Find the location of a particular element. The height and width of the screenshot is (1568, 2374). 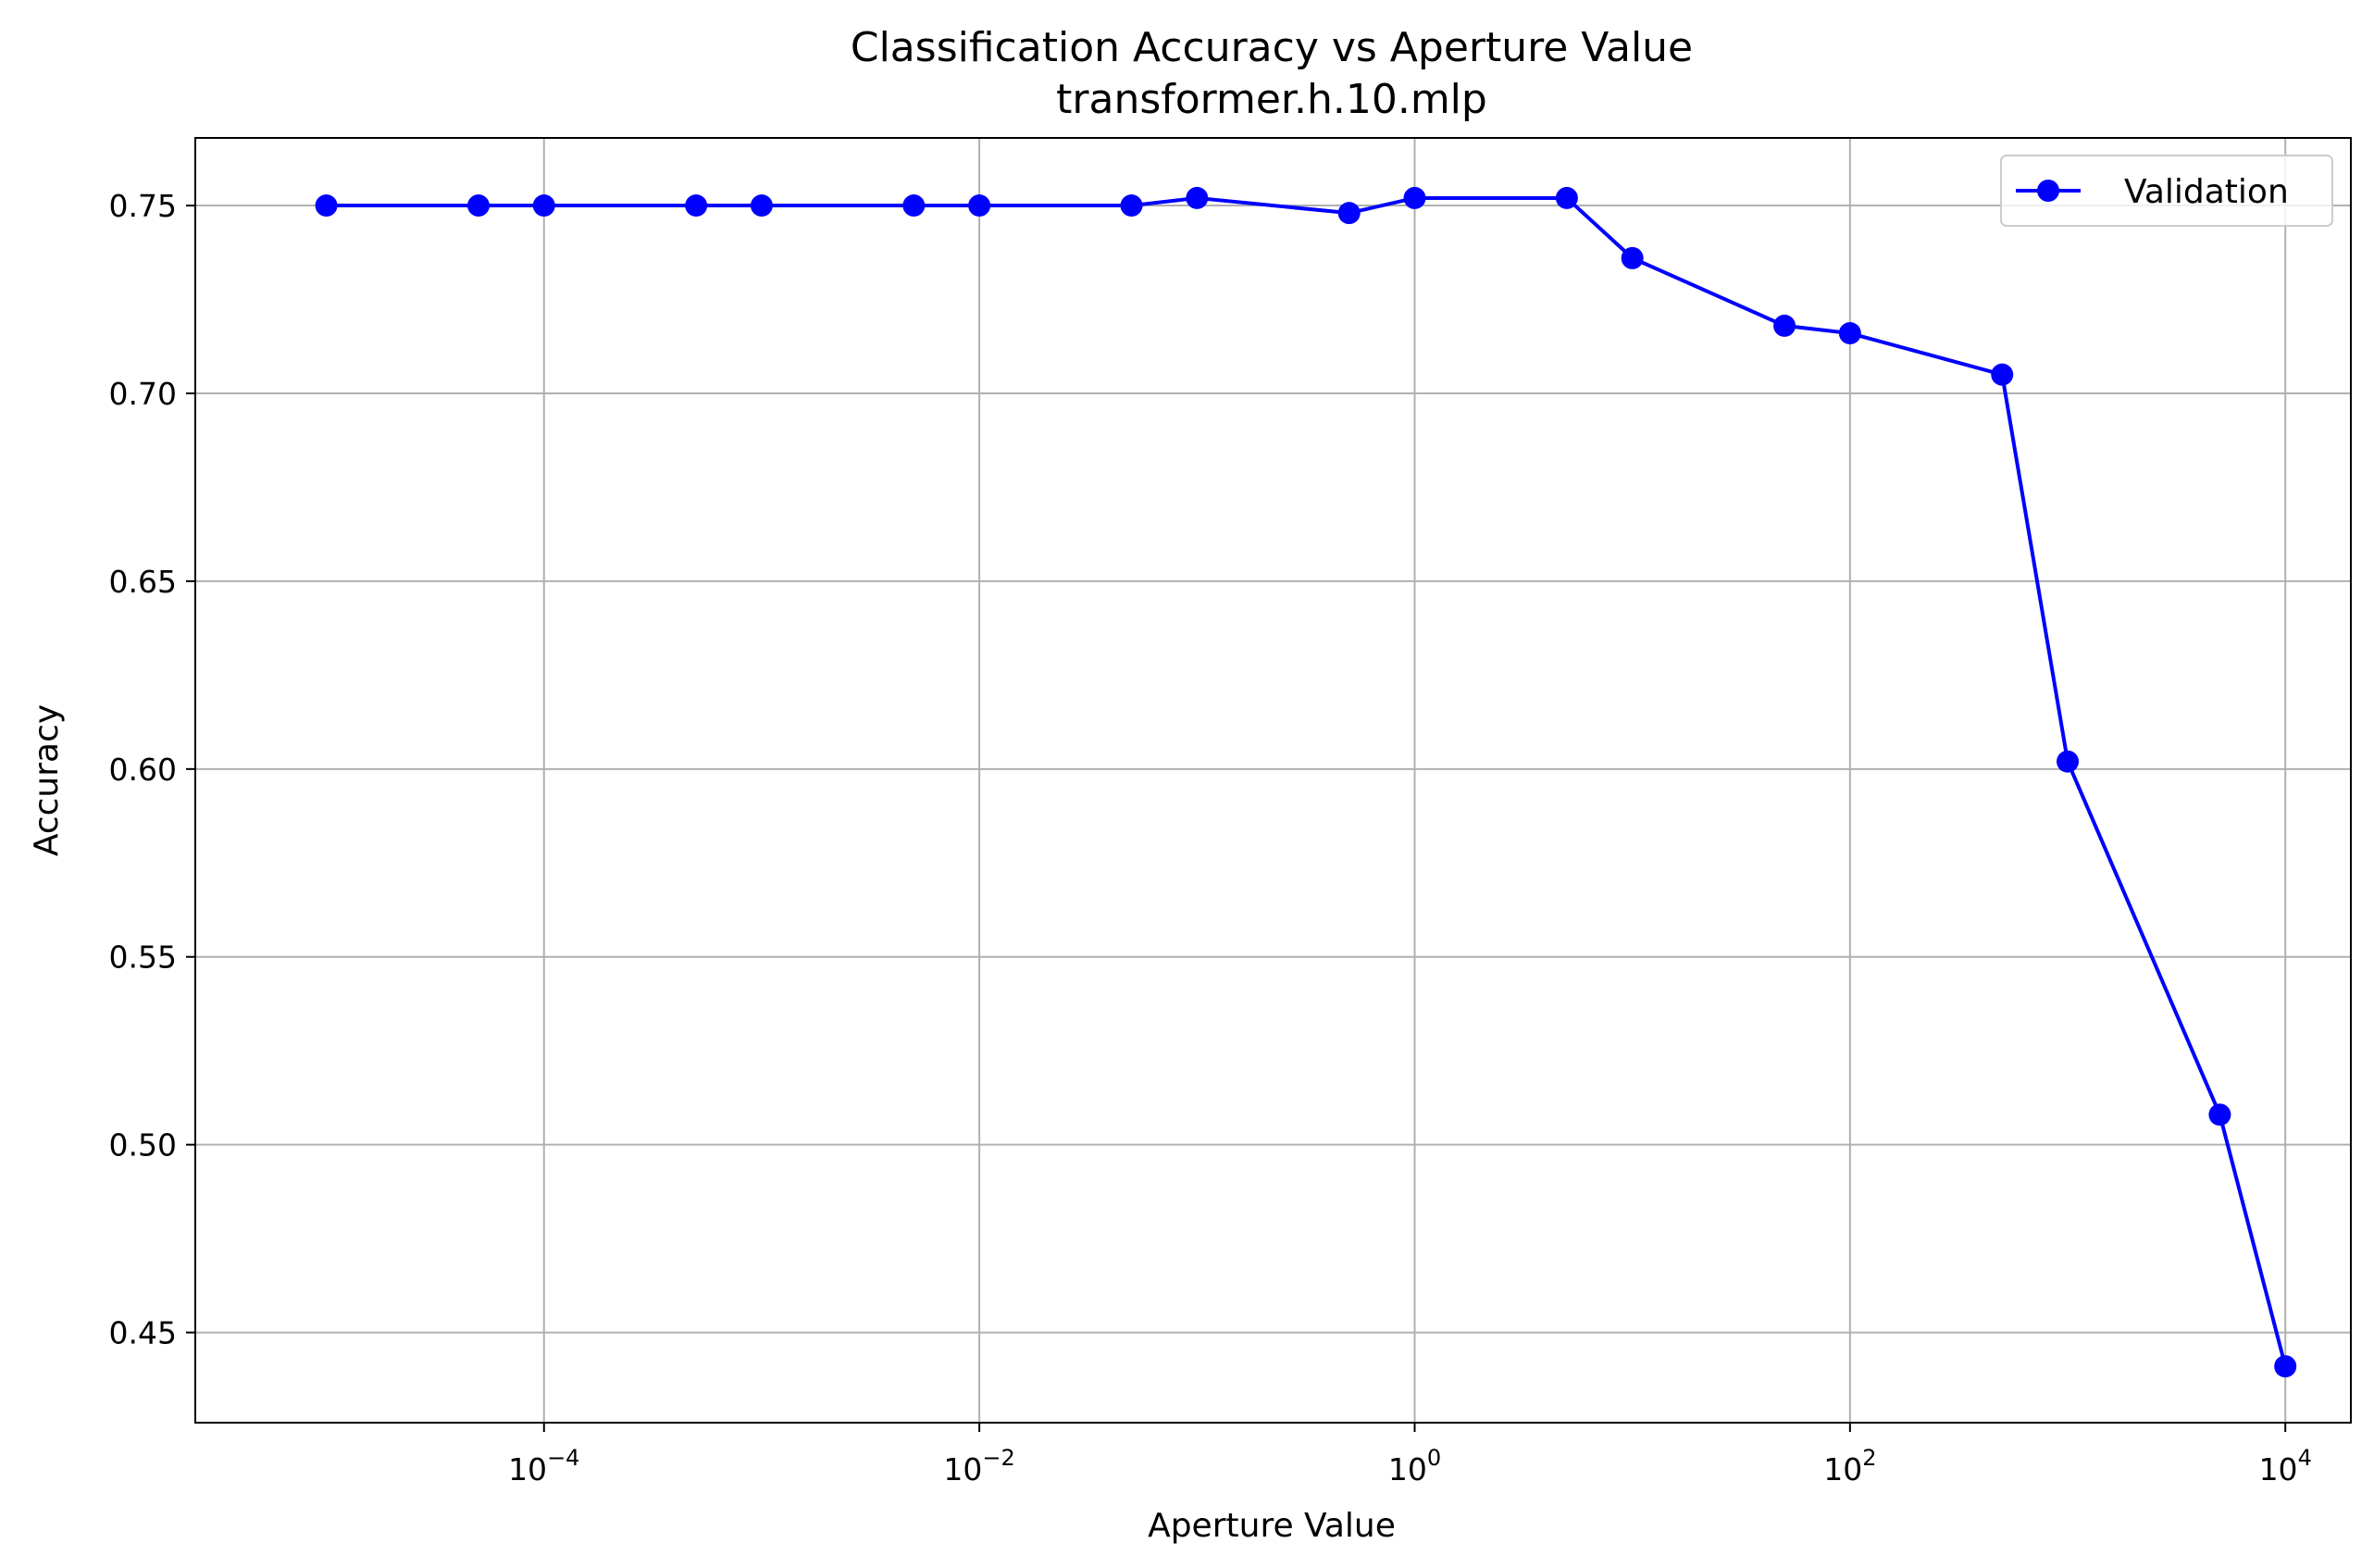

legend-marker-swatch is located at coordinates (2048, 191).